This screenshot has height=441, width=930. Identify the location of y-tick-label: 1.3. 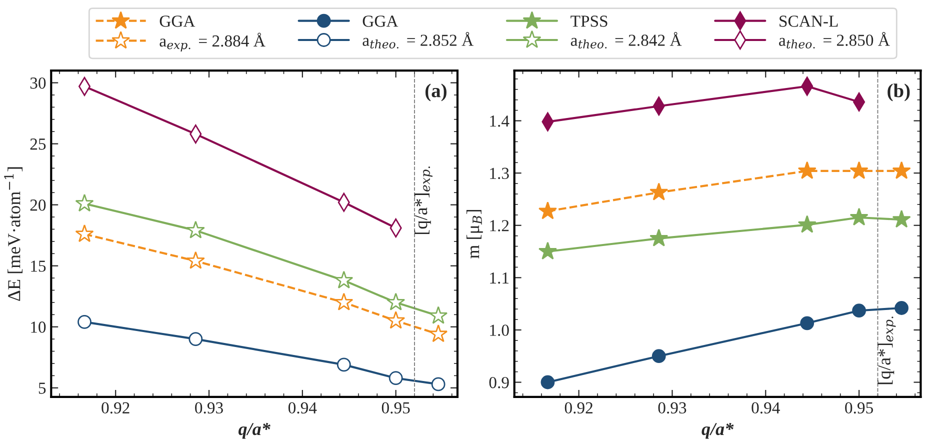
(499, 174).